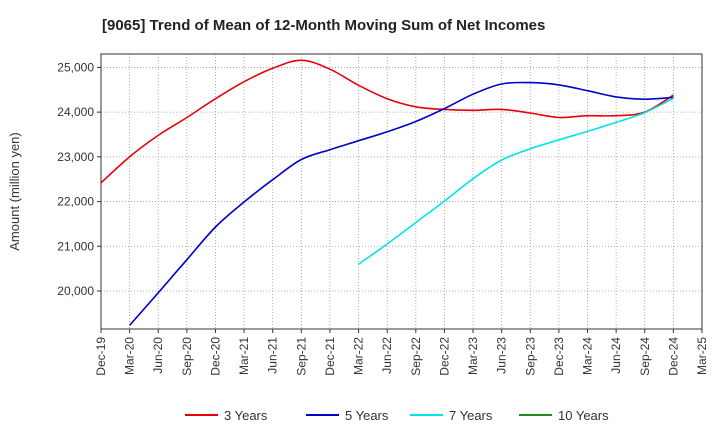 This screenshot has width=720, height=440. What do you see at coordinates (75, 67) in the screenshot?
I see `y-tick-label: 25,000` at bounding box center [75, 67].